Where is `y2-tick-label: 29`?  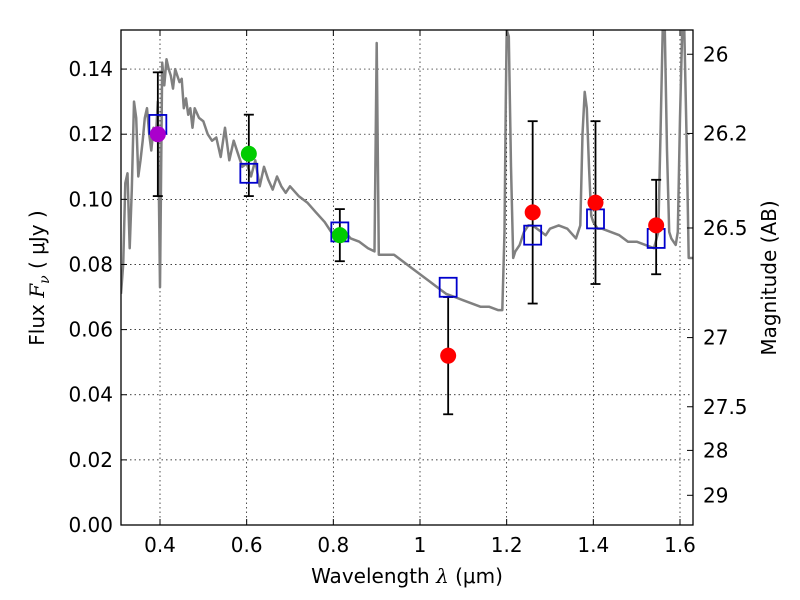
y2-tick-label: 29 is located at coordinates (715, 495).